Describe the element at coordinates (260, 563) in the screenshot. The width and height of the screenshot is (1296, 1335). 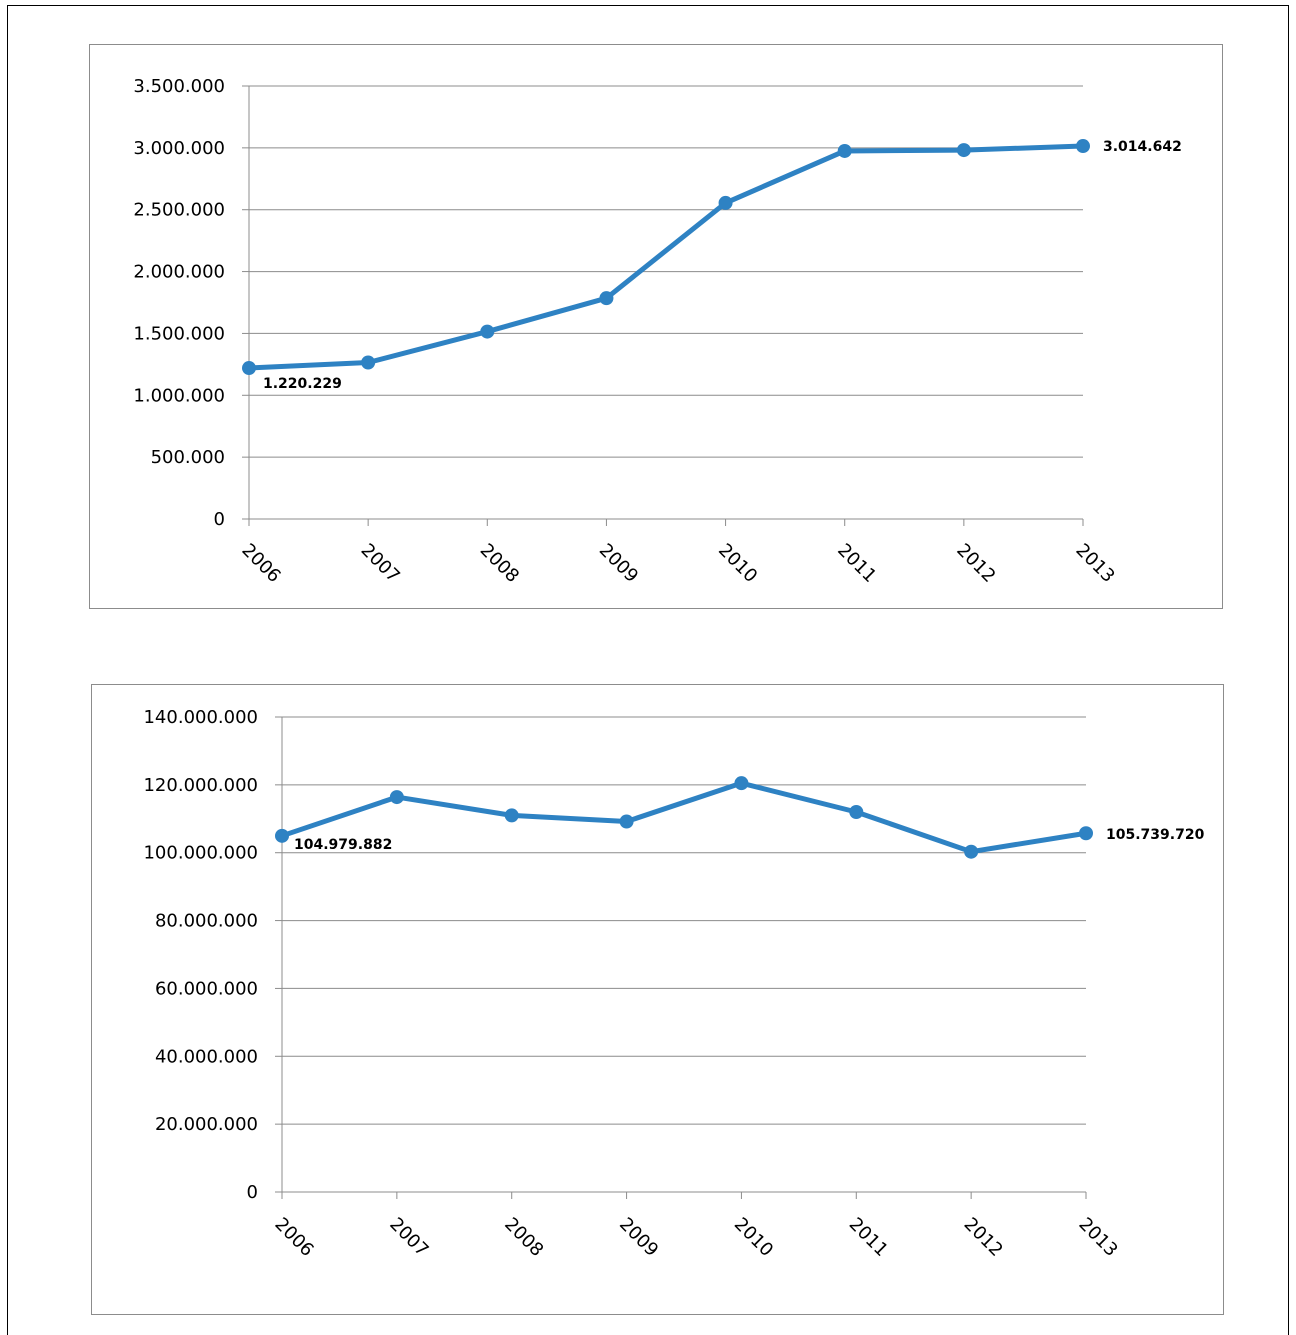
I see `chart-1-x-tick-label: 2006` at that location.